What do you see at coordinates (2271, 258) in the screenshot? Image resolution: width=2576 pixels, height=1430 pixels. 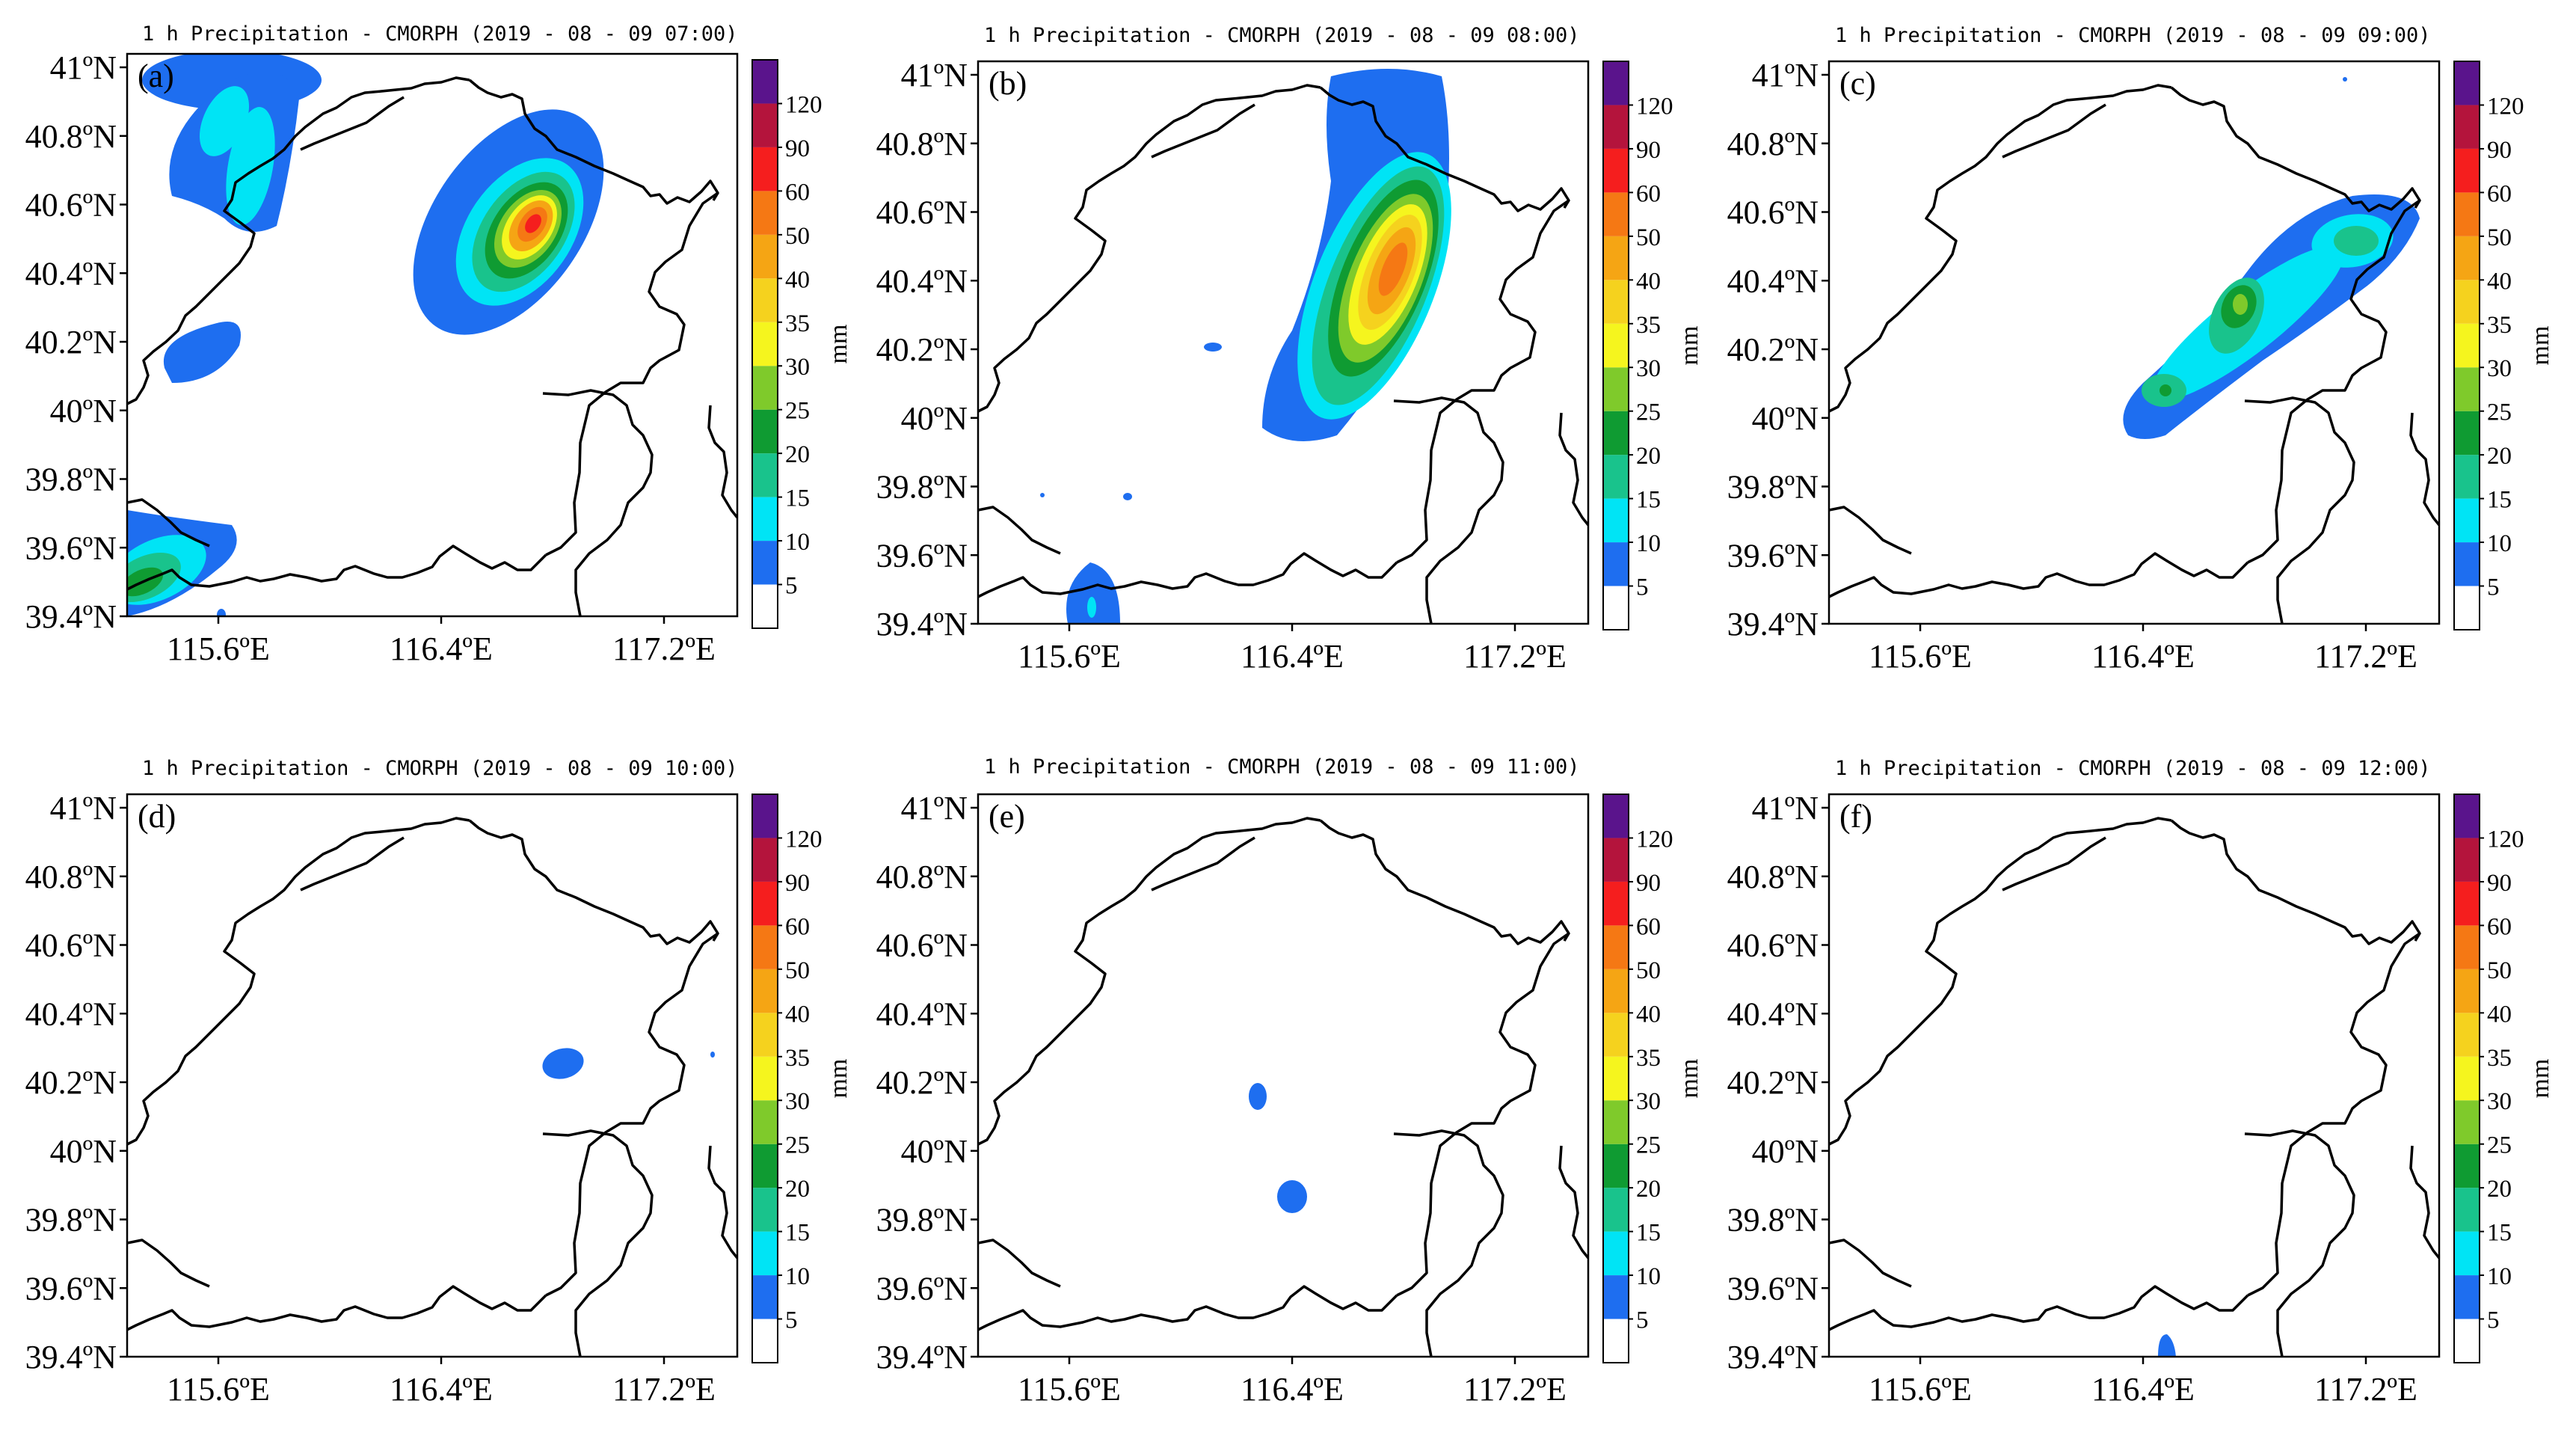 I see `panel-c-precip` at bounding box center [2271, 258].